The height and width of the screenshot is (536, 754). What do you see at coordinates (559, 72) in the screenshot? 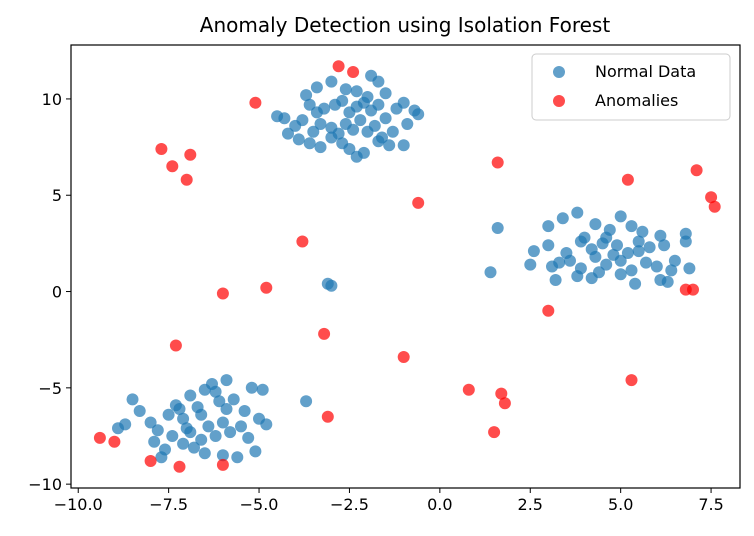
I see `legend-marker-normal` at bounding box center [559, 72].